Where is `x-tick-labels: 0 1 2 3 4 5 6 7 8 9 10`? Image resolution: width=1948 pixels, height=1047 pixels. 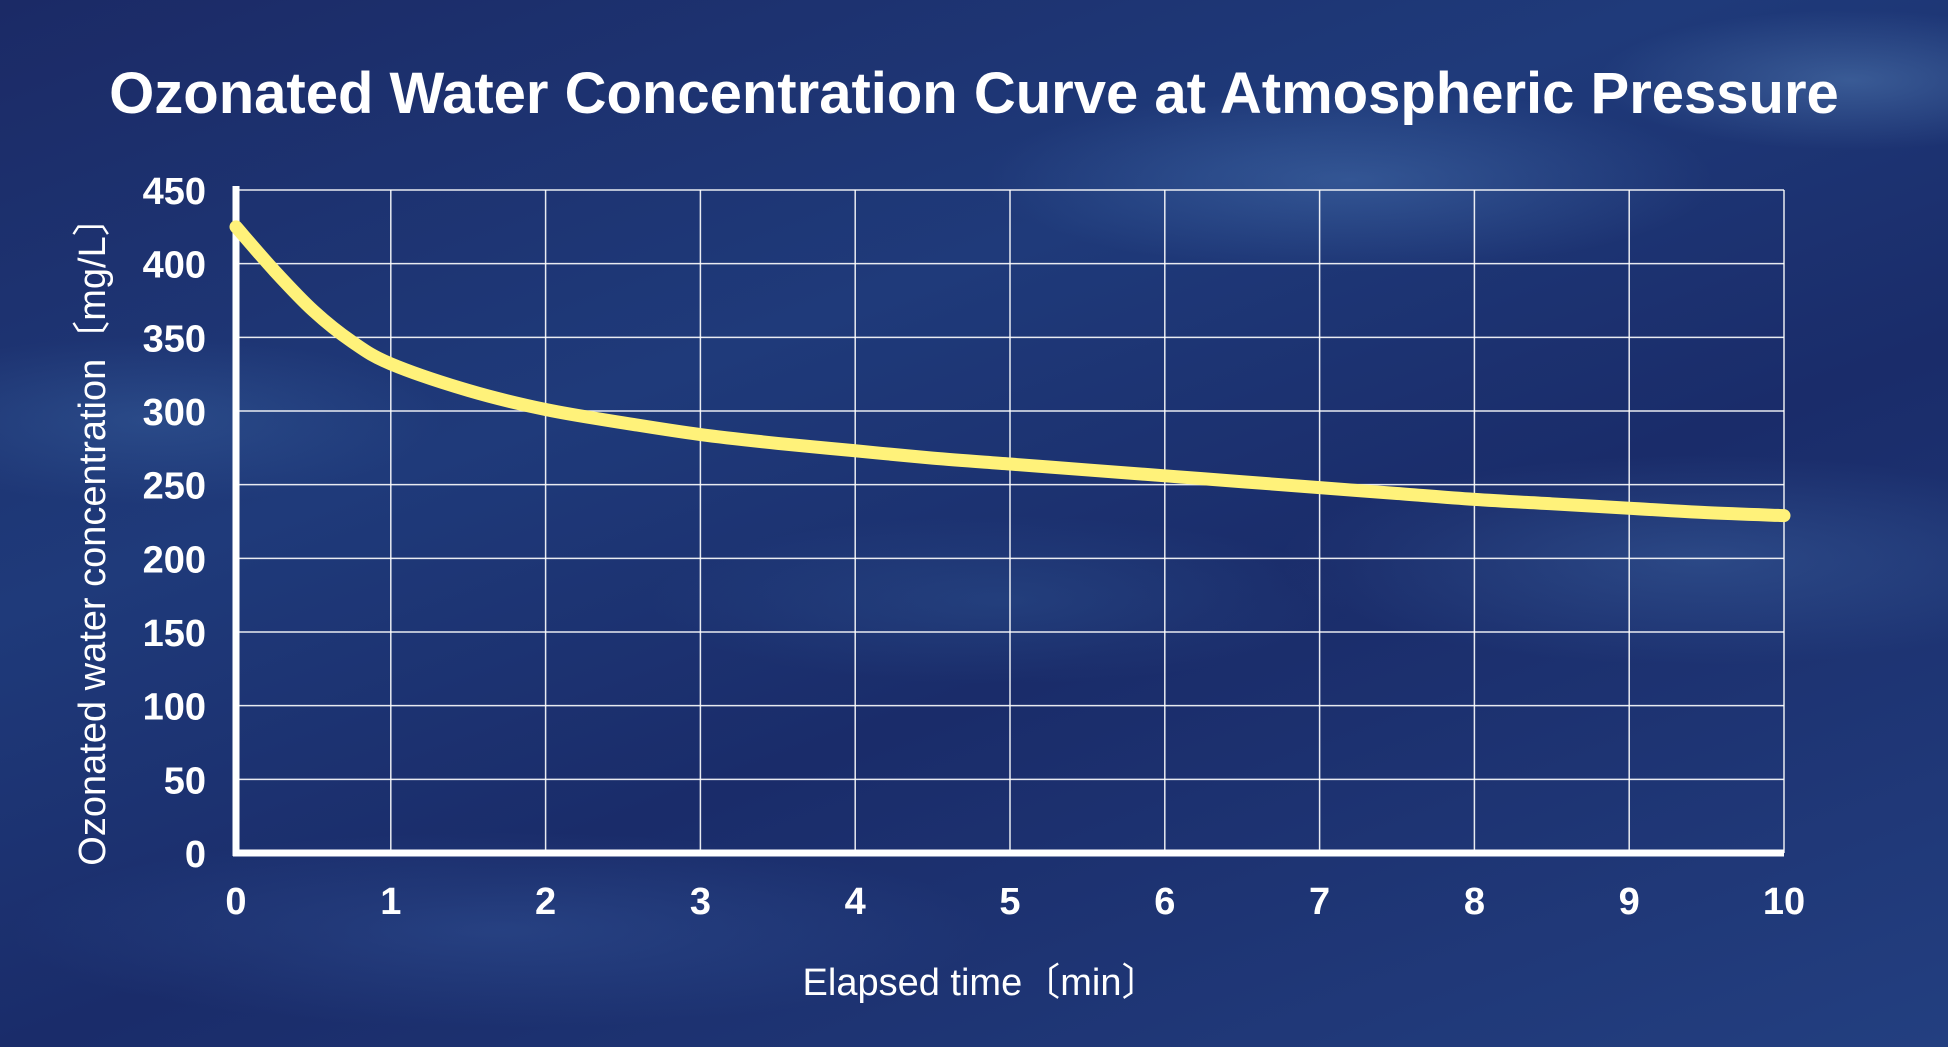 x-tick-labels: 0 1 2 3 4 5 6 7 8 9 10 is located at coordinates (1015, 902).